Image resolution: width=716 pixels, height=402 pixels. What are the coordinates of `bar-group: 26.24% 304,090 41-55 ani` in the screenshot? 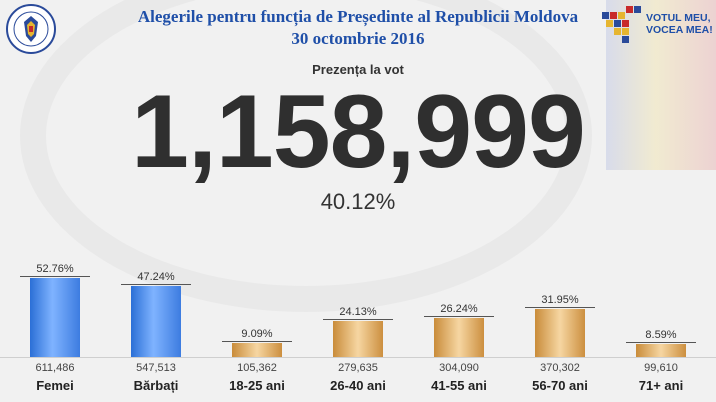 It's located at (474, 316).